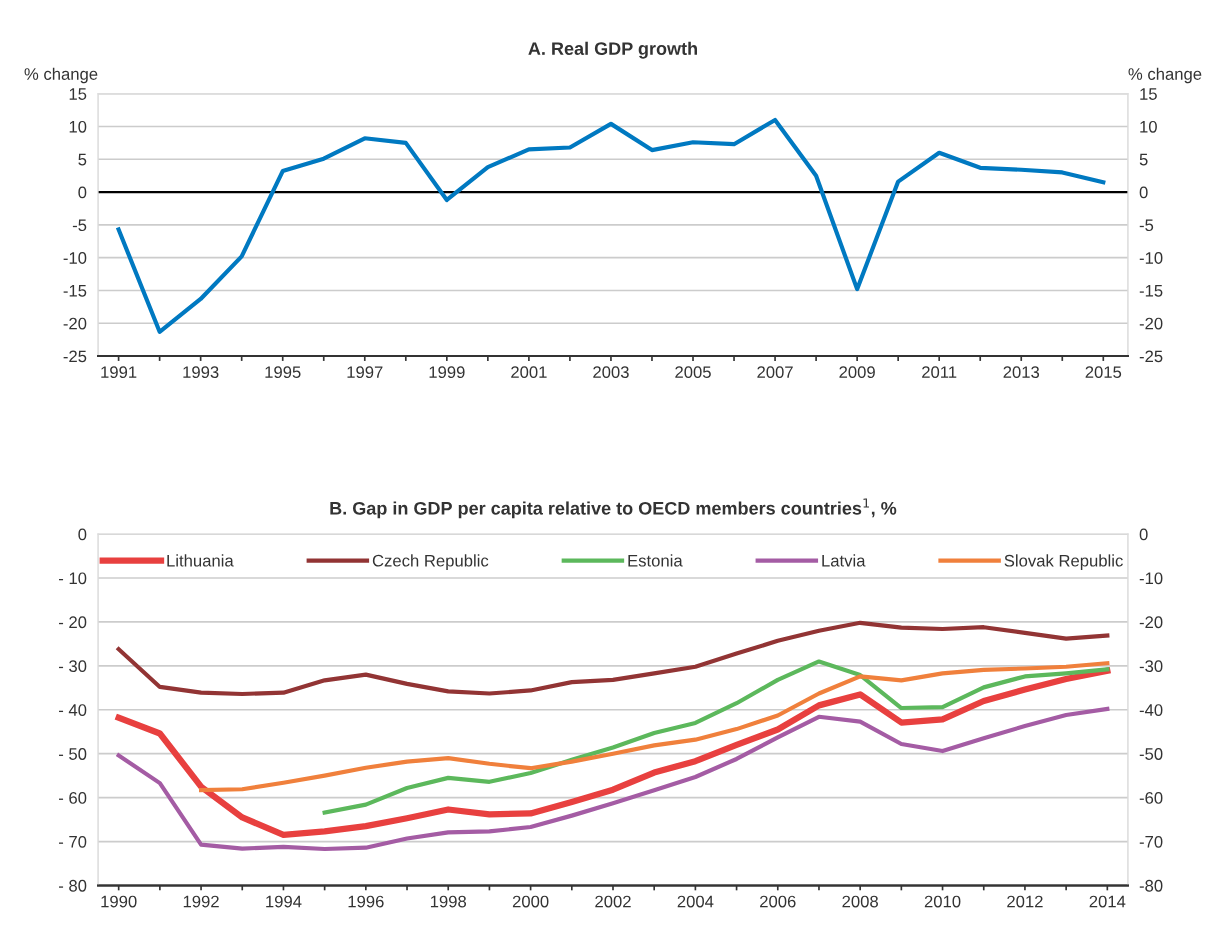 Image resolution: width=1226 pixels, height=937 pixels. Describe the element at coordinates (1146, 225) in the screenshot. I see `y2-tick-label: -5` at that location.